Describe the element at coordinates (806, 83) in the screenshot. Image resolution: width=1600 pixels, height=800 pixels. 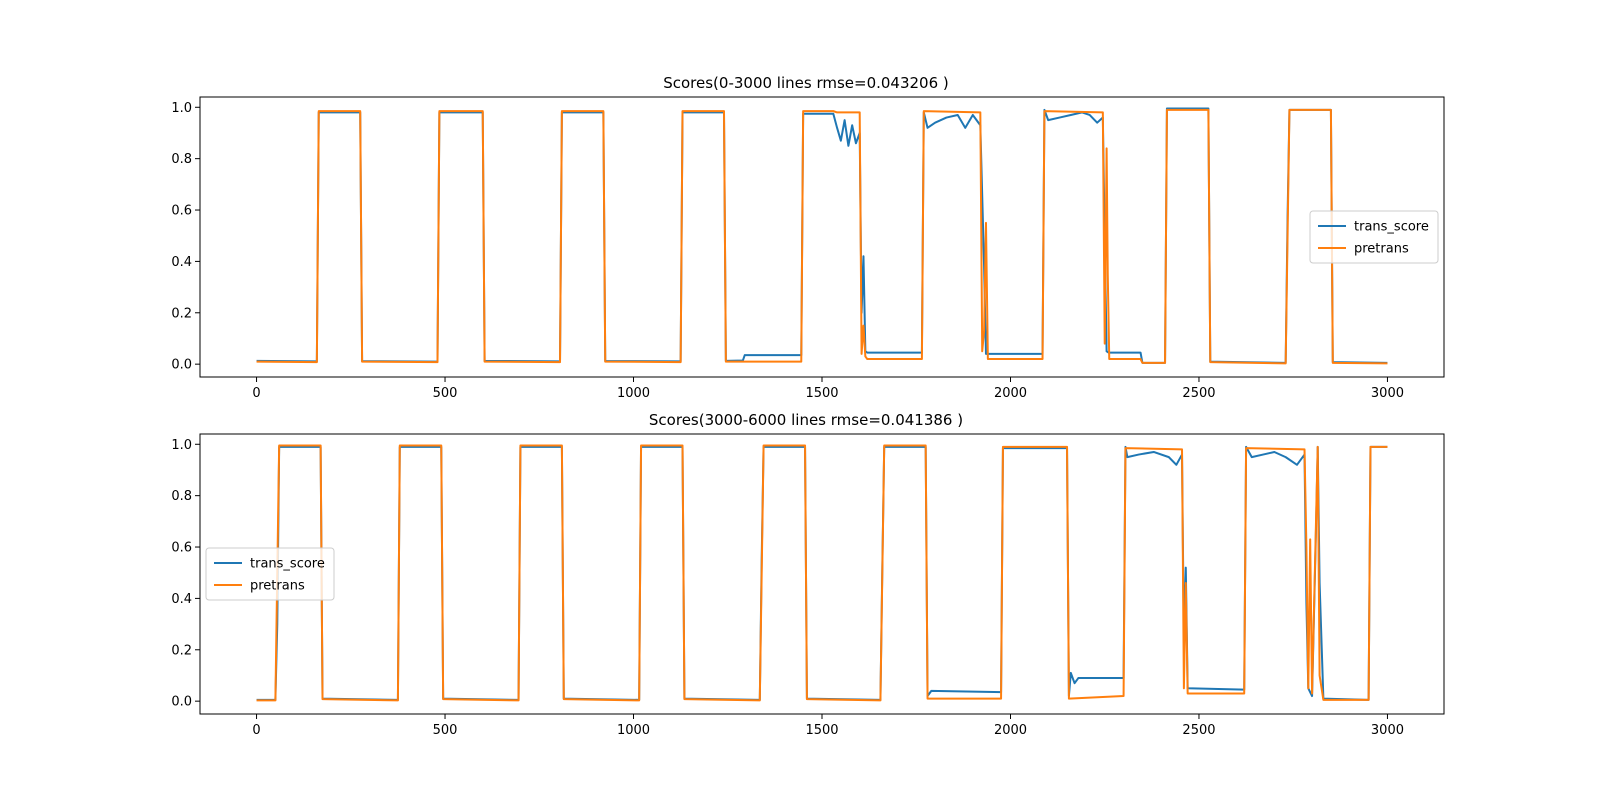
I see `subplot-title: Scores(0-3000 lines rmse=0.043206 )` at that location.